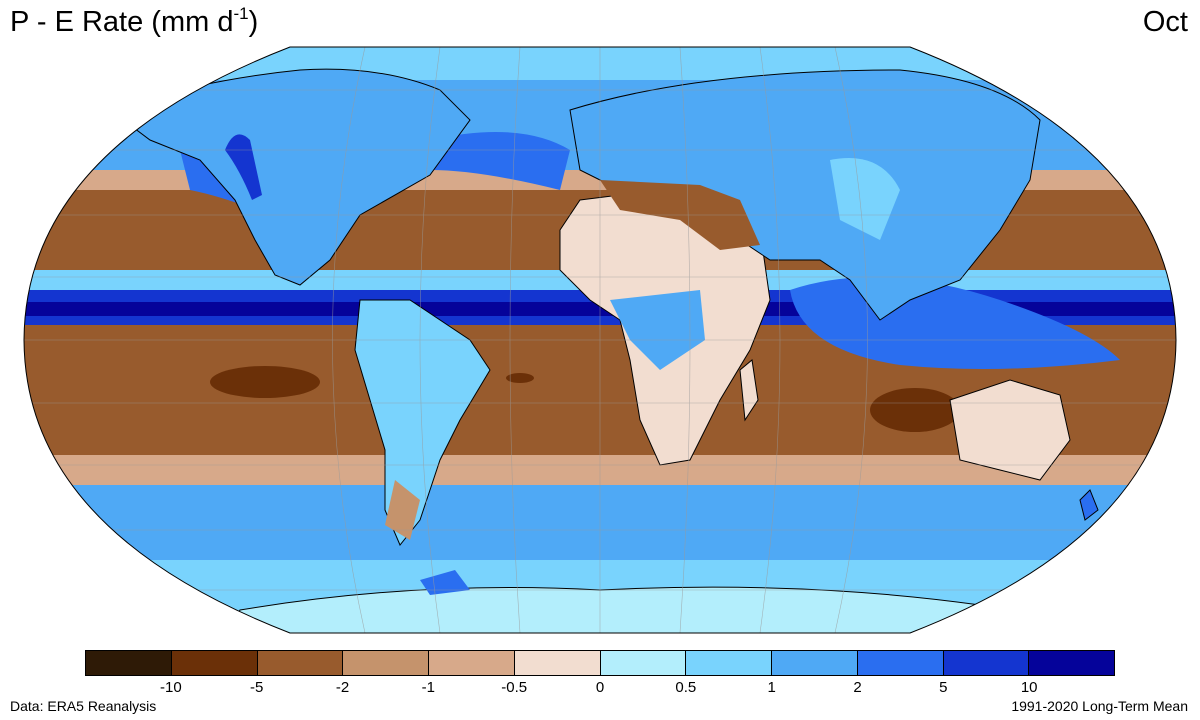 The height and width of the screenshot is (720, 1200). Describe the element at coordinates (342, 687) in the screenshot. I see `colorbar-tick-label: -2` at that location.